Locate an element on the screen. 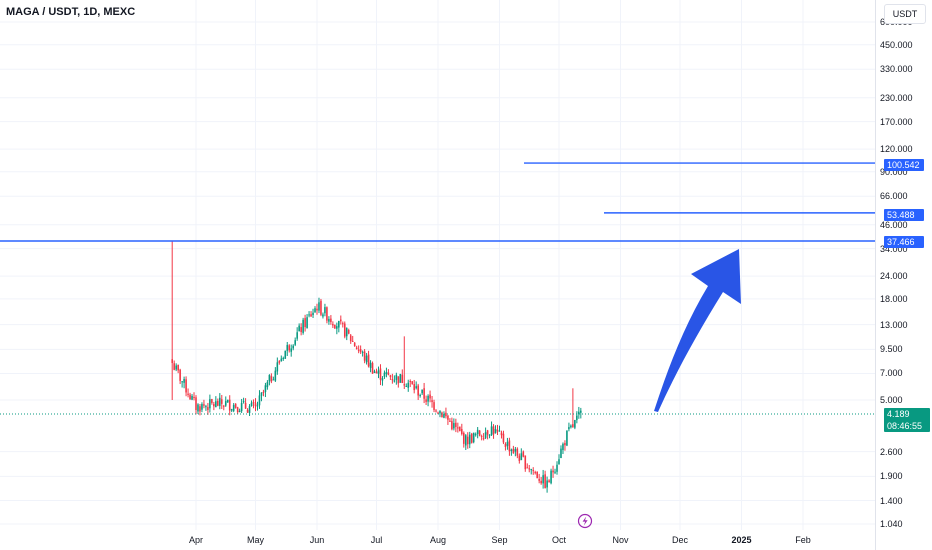  price-tick: 18.000 is located at coordinates (894, 298).